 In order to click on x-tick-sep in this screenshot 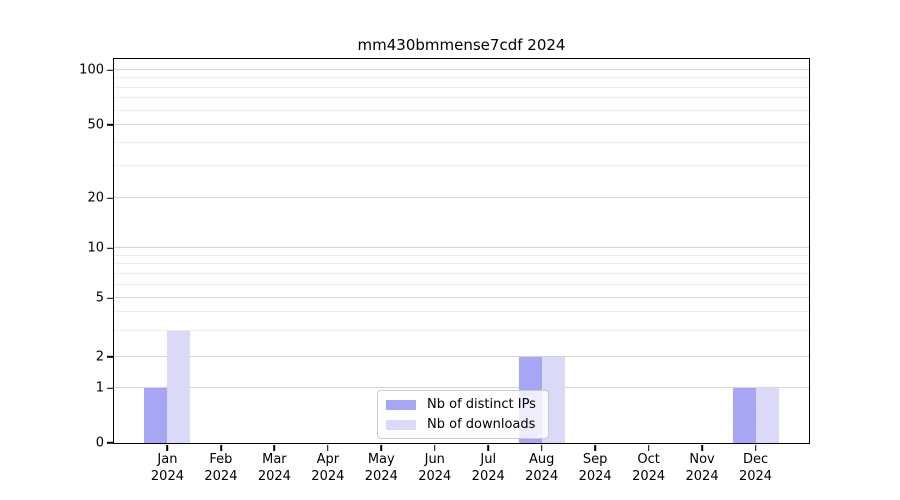, I will do `click(595, 447)`.